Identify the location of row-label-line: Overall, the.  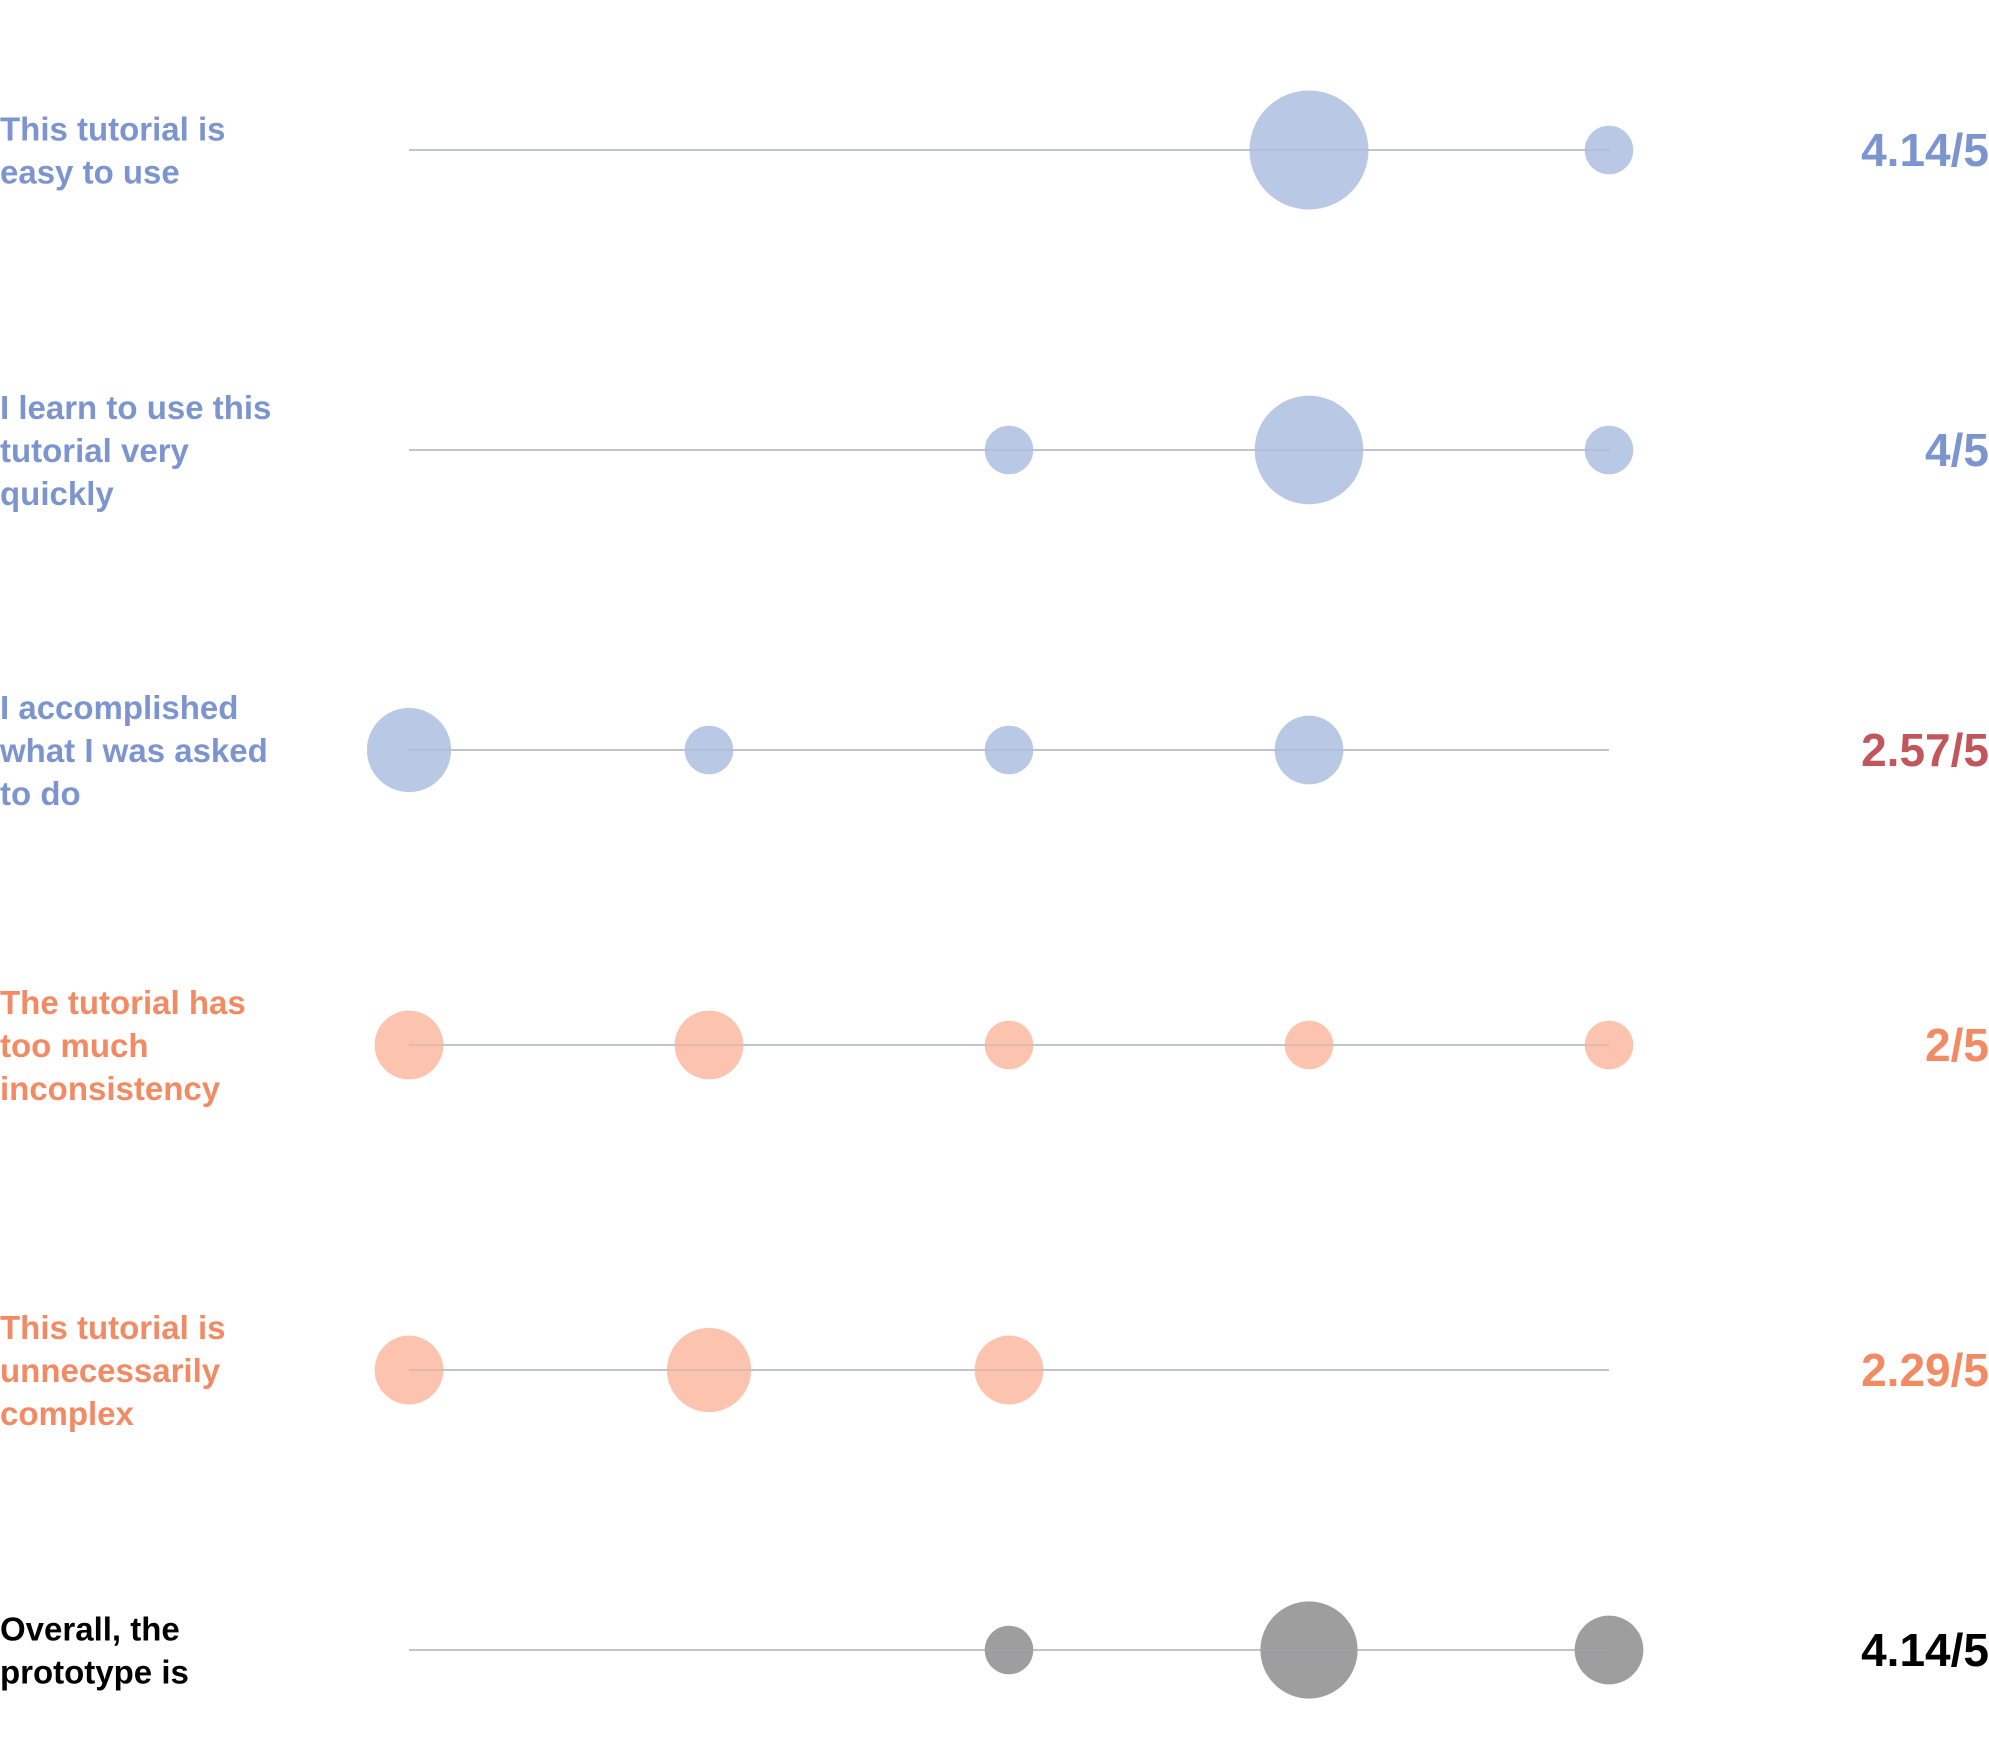
(90, 1629).